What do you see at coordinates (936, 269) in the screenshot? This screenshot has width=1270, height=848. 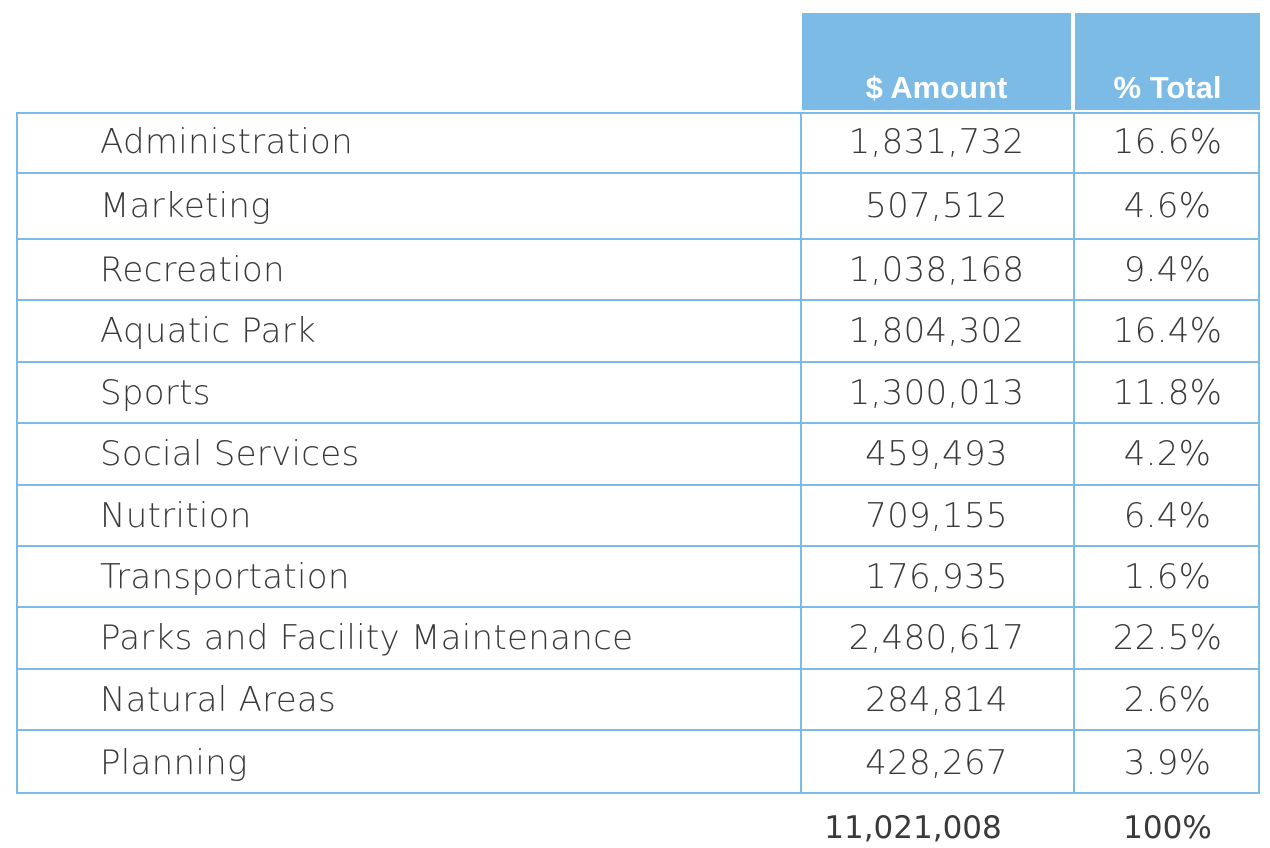 I see `row-amount: 1,038,168` at bounding box center [936, 269].